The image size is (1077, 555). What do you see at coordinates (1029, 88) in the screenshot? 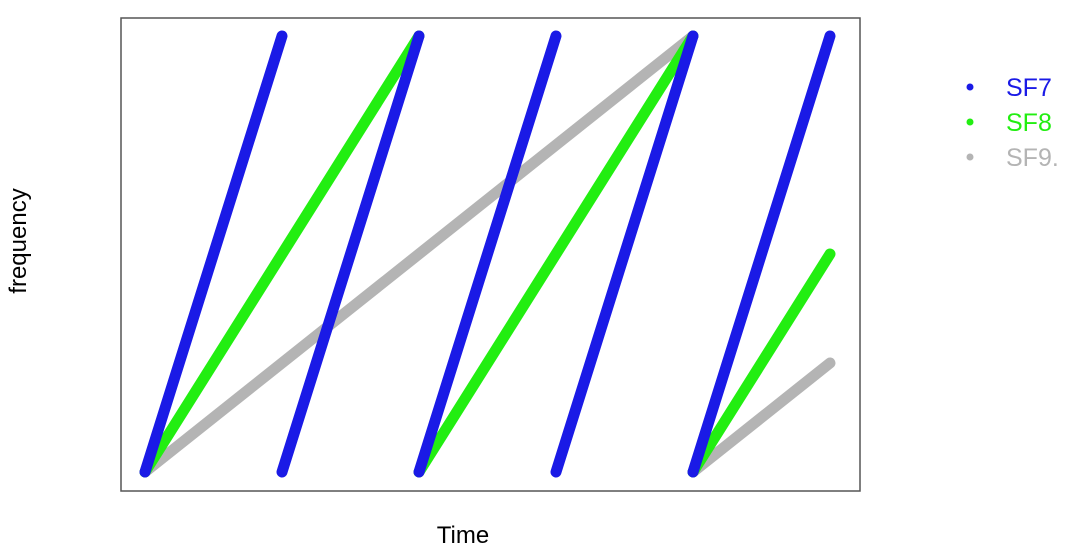
I see `legend-label-0: SF7` at bounding box center [1029, 88].